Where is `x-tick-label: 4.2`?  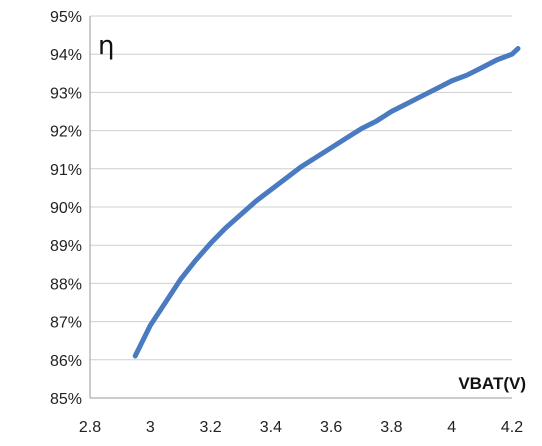
x-tick-label: 4.2 is located at coordinates (512, 427).